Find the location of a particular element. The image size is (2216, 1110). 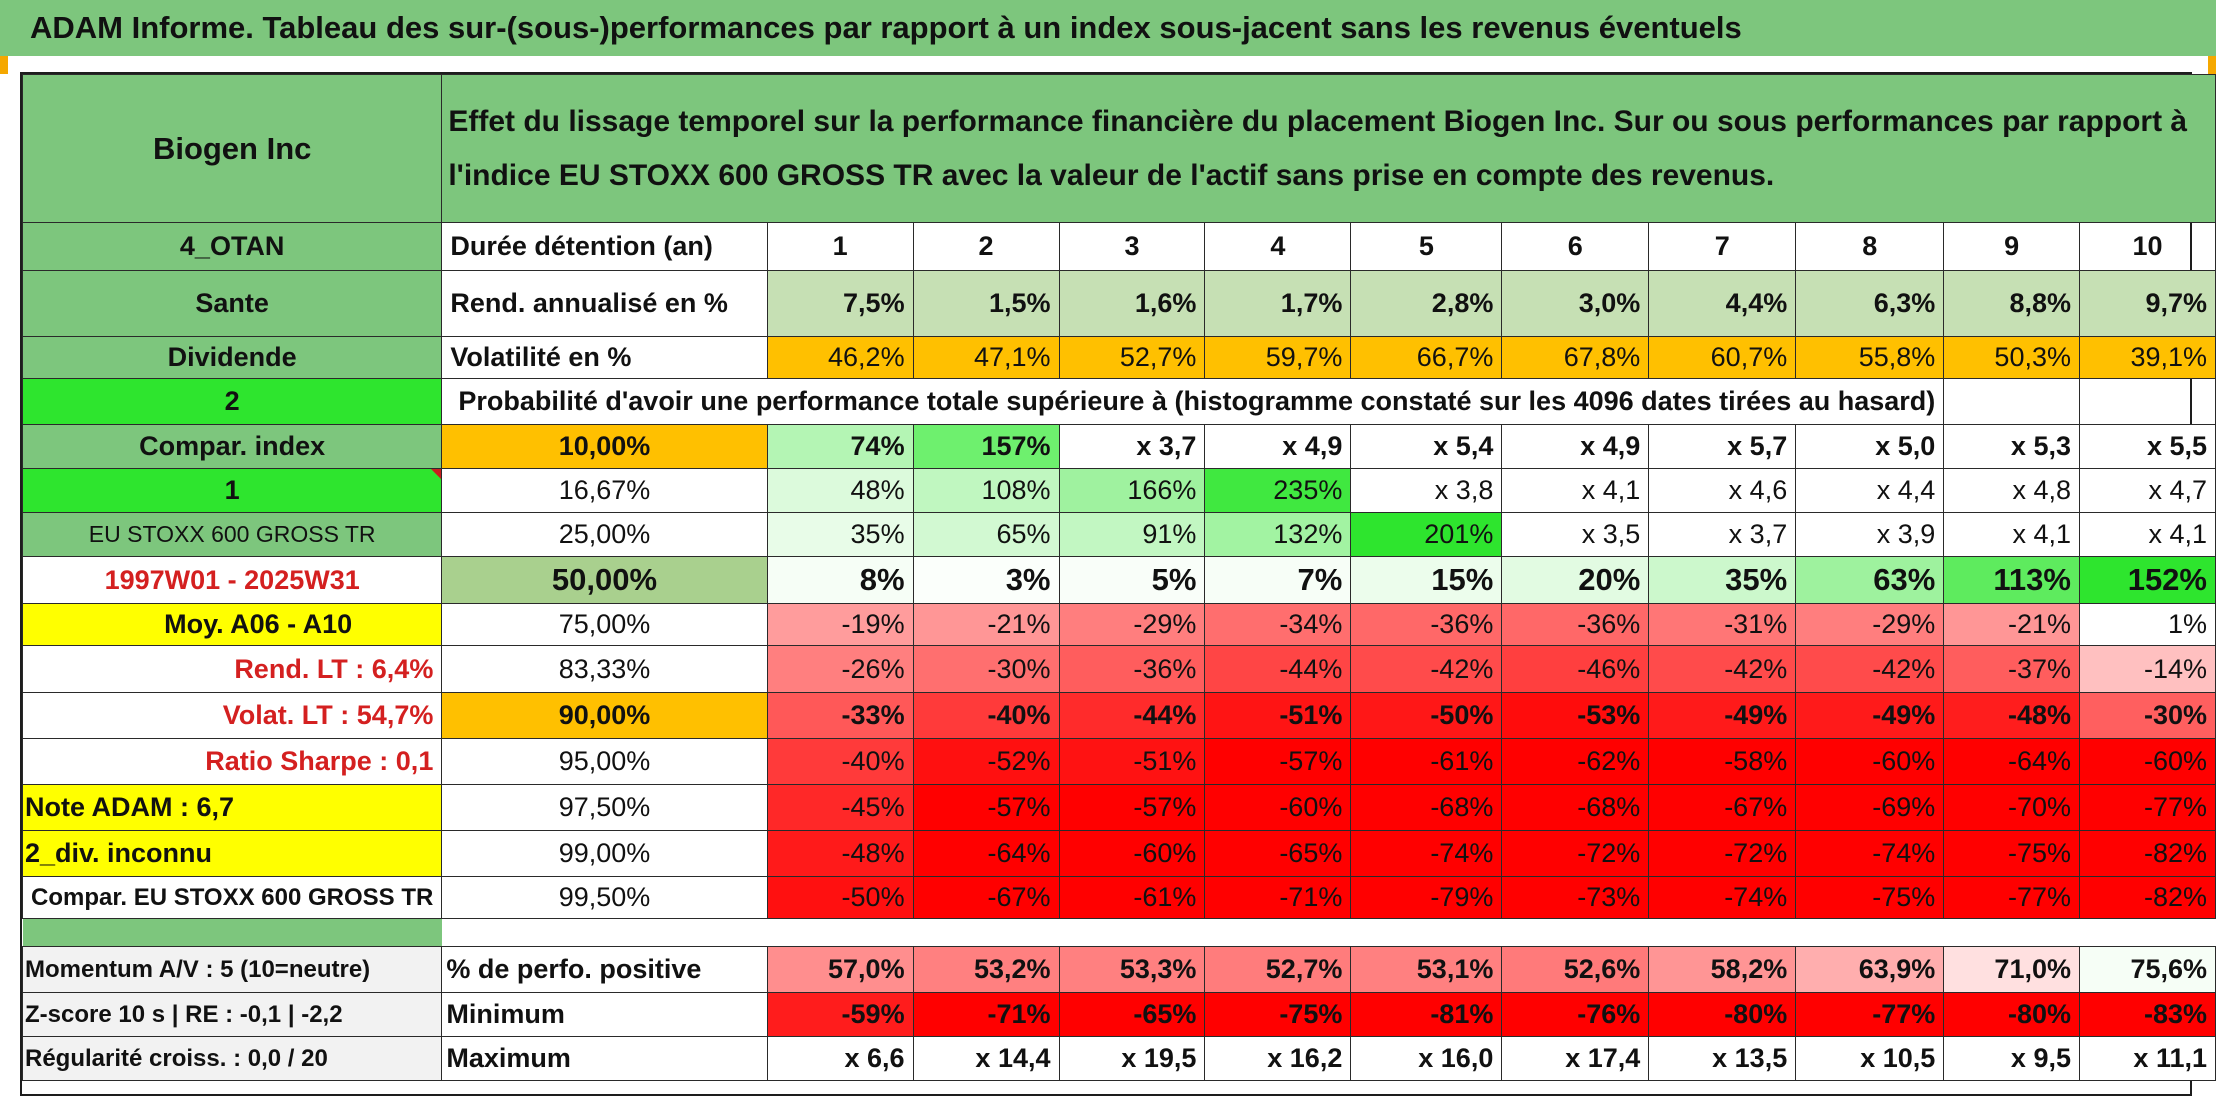

annual-return-label: Rend. annualisé en % is located at coordinates (604, 303).